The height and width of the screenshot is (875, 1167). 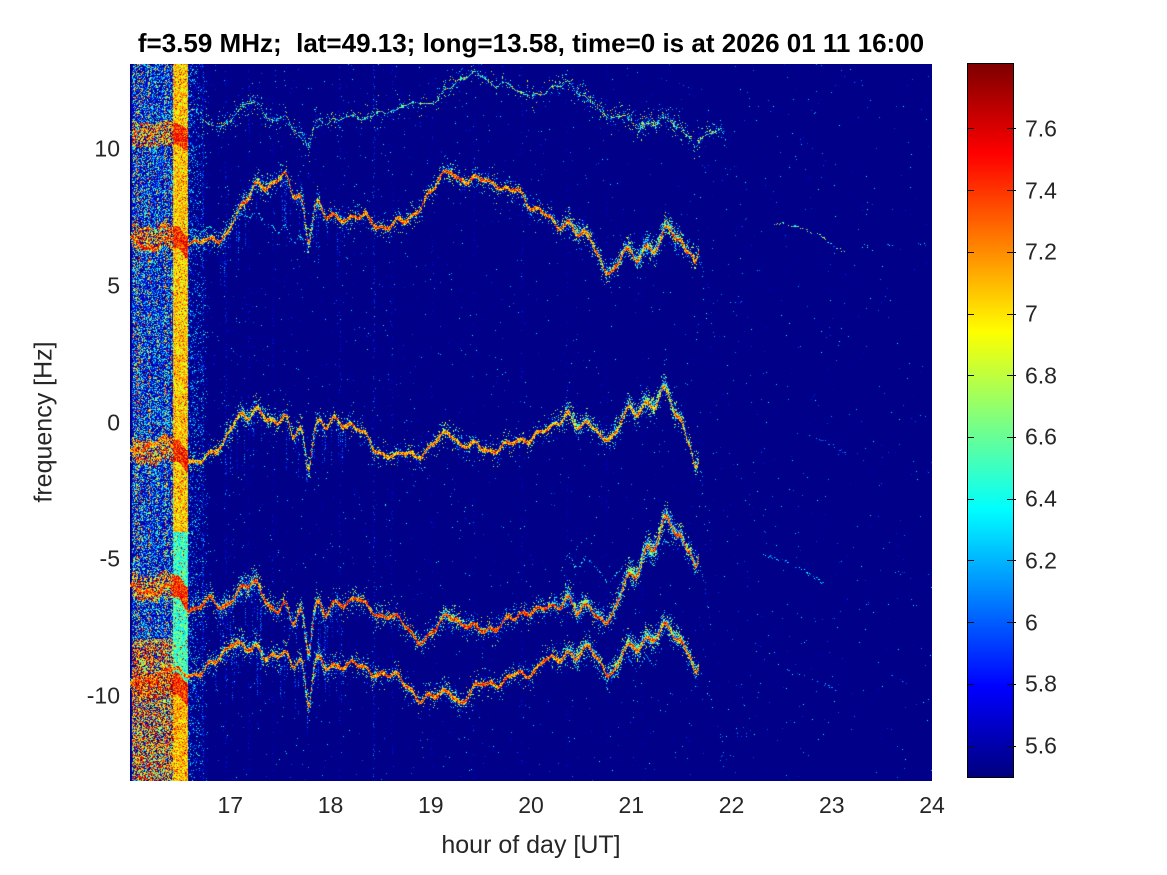 I want to click on colorbar-tick-label: 5.8, so click(x=1041, y=683).